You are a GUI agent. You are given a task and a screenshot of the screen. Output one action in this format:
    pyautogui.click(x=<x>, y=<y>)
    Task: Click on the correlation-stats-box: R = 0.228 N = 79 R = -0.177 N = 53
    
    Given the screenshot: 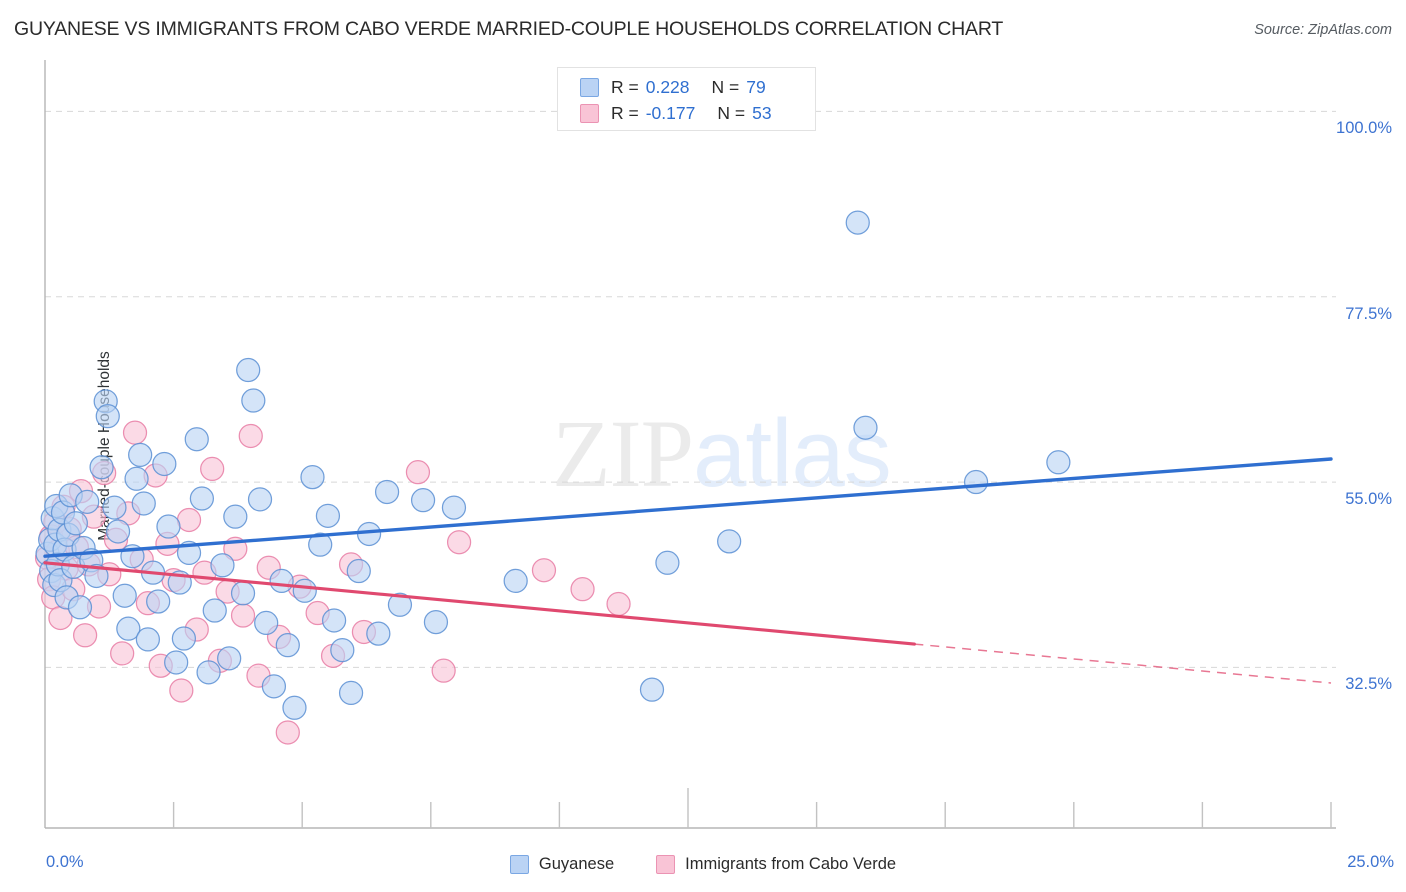 What is the action you would take?
    pyautogui.click(x=686, y=99)
    